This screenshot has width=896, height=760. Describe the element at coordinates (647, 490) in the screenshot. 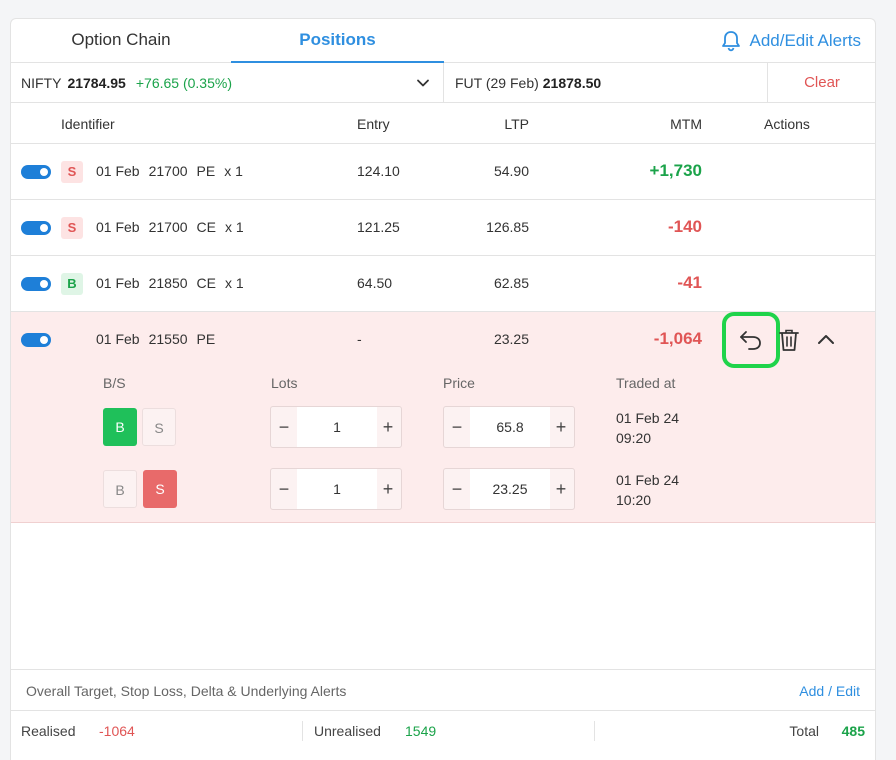

I see `traded-at: 01 Feb 24 10:20` at that location.